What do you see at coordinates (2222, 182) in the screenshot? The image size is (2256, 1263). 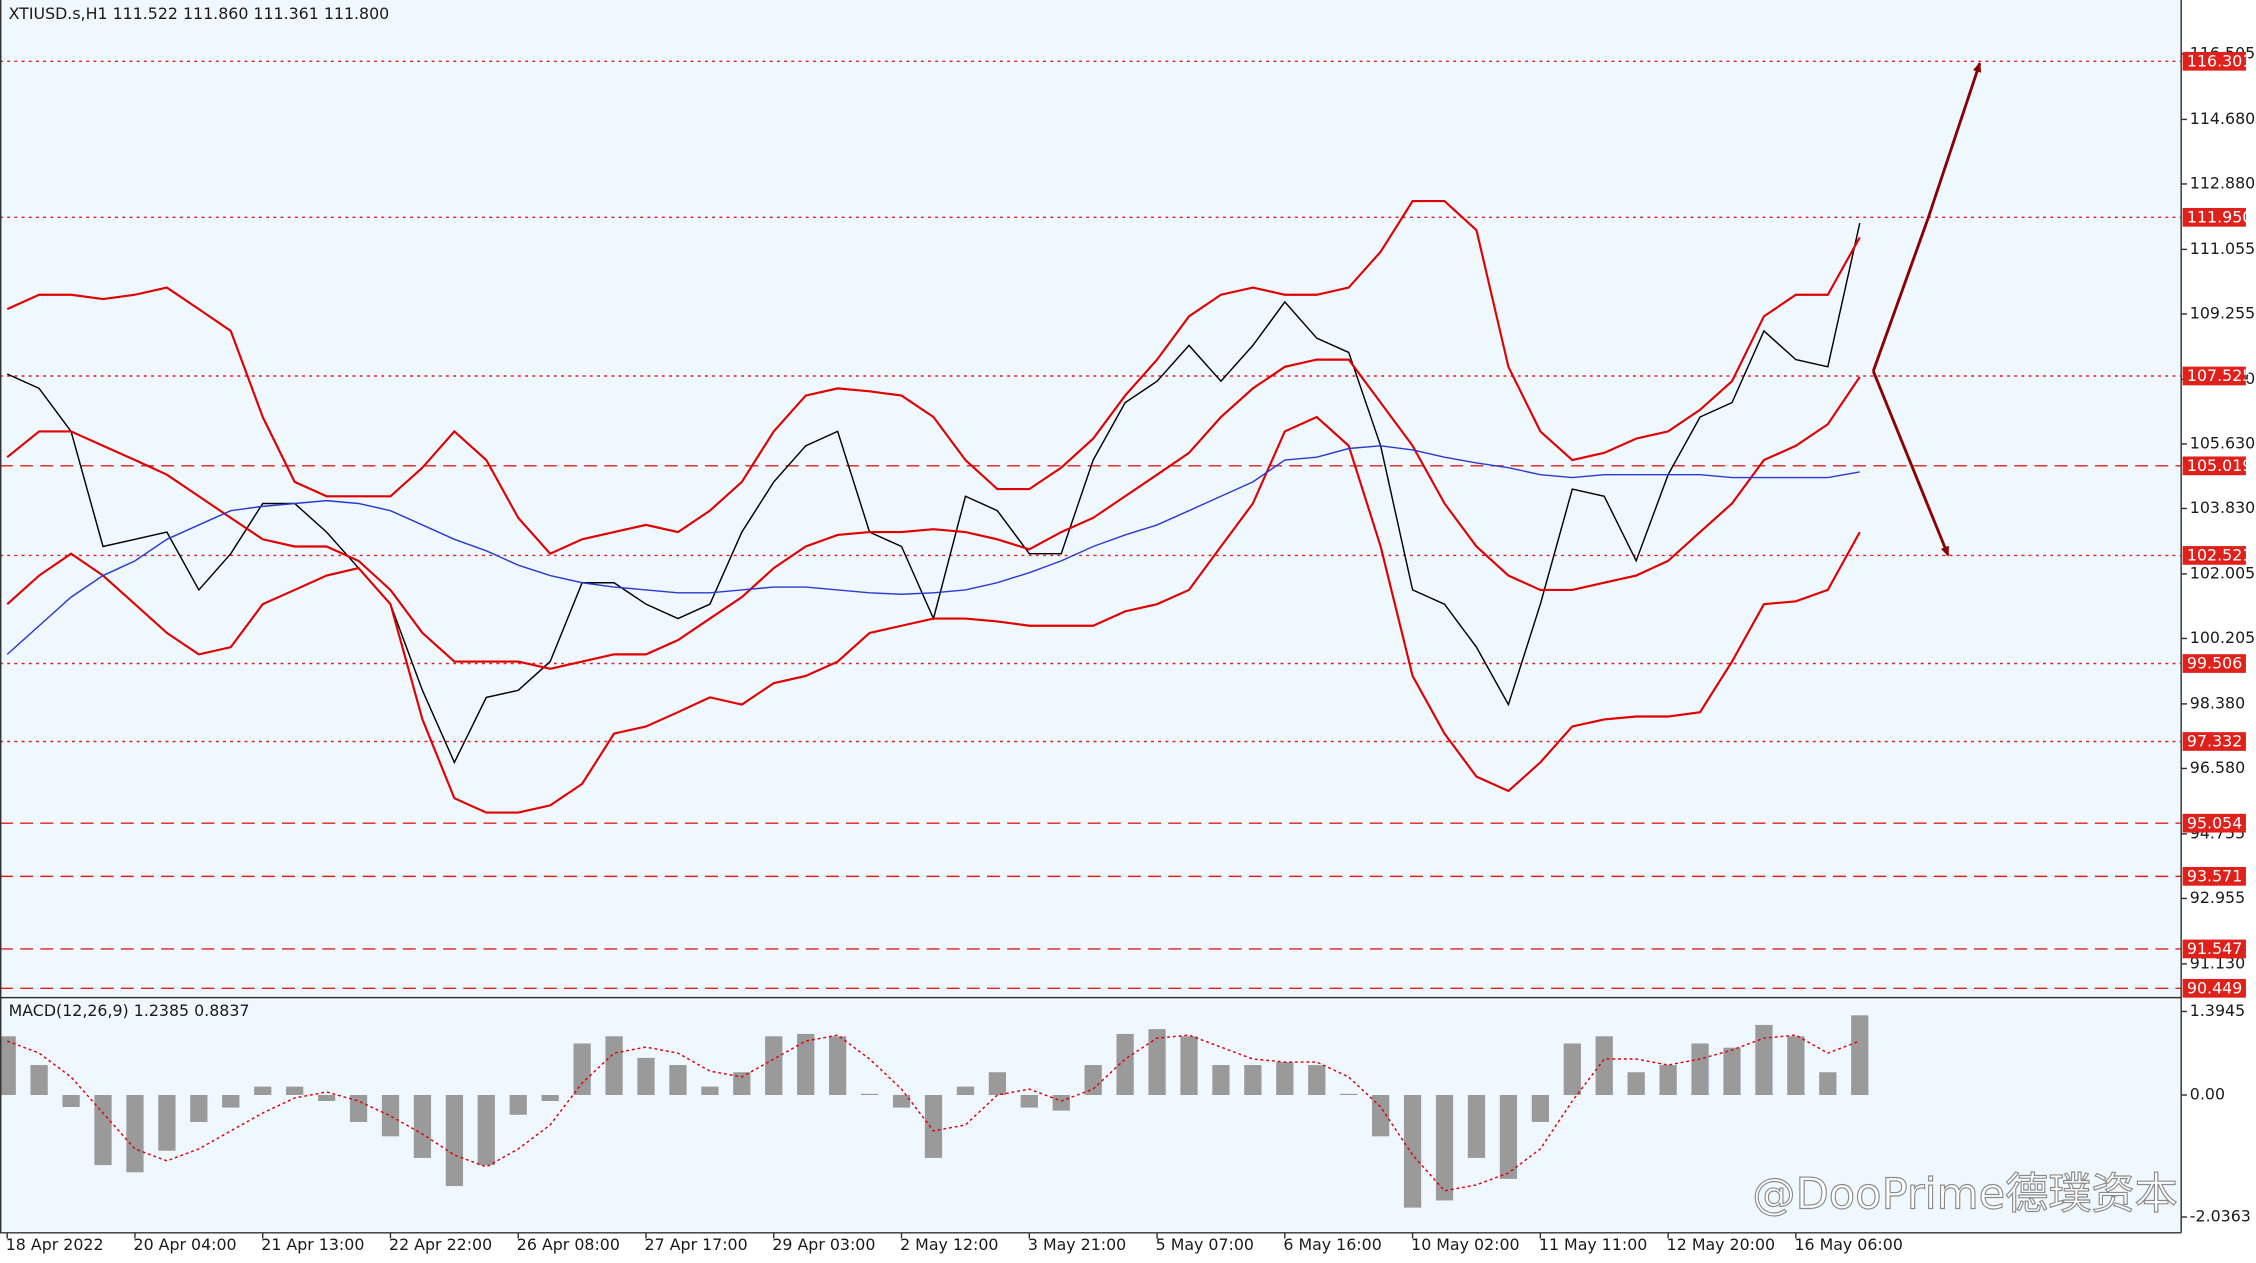 I see `y-tick-label: 112.880` at bounding box center [2222, 182].